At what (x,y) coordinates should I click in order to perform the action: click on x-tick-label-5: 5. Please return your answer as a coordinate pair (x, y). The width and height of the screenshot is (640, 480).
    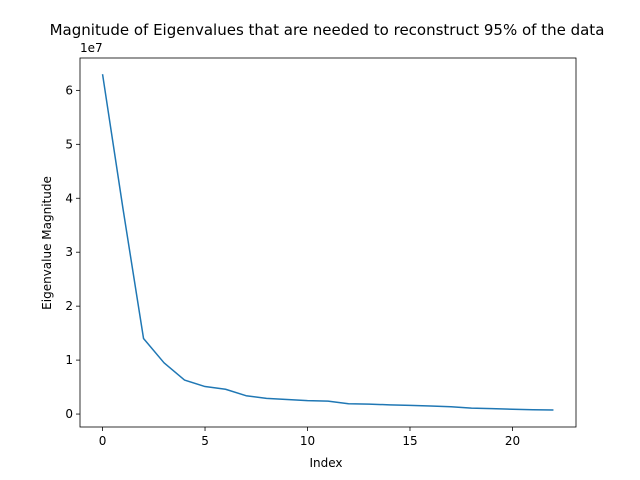
    Looking at the image, I should click on (205, 441).